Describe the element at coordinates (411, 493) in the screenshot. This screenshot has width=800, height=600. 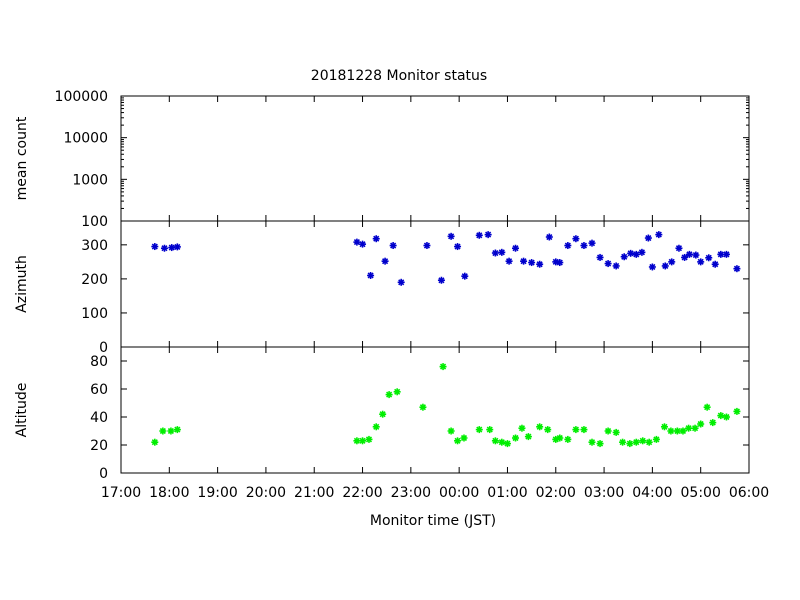
I see `x-tick-label: 23:00` at that location.